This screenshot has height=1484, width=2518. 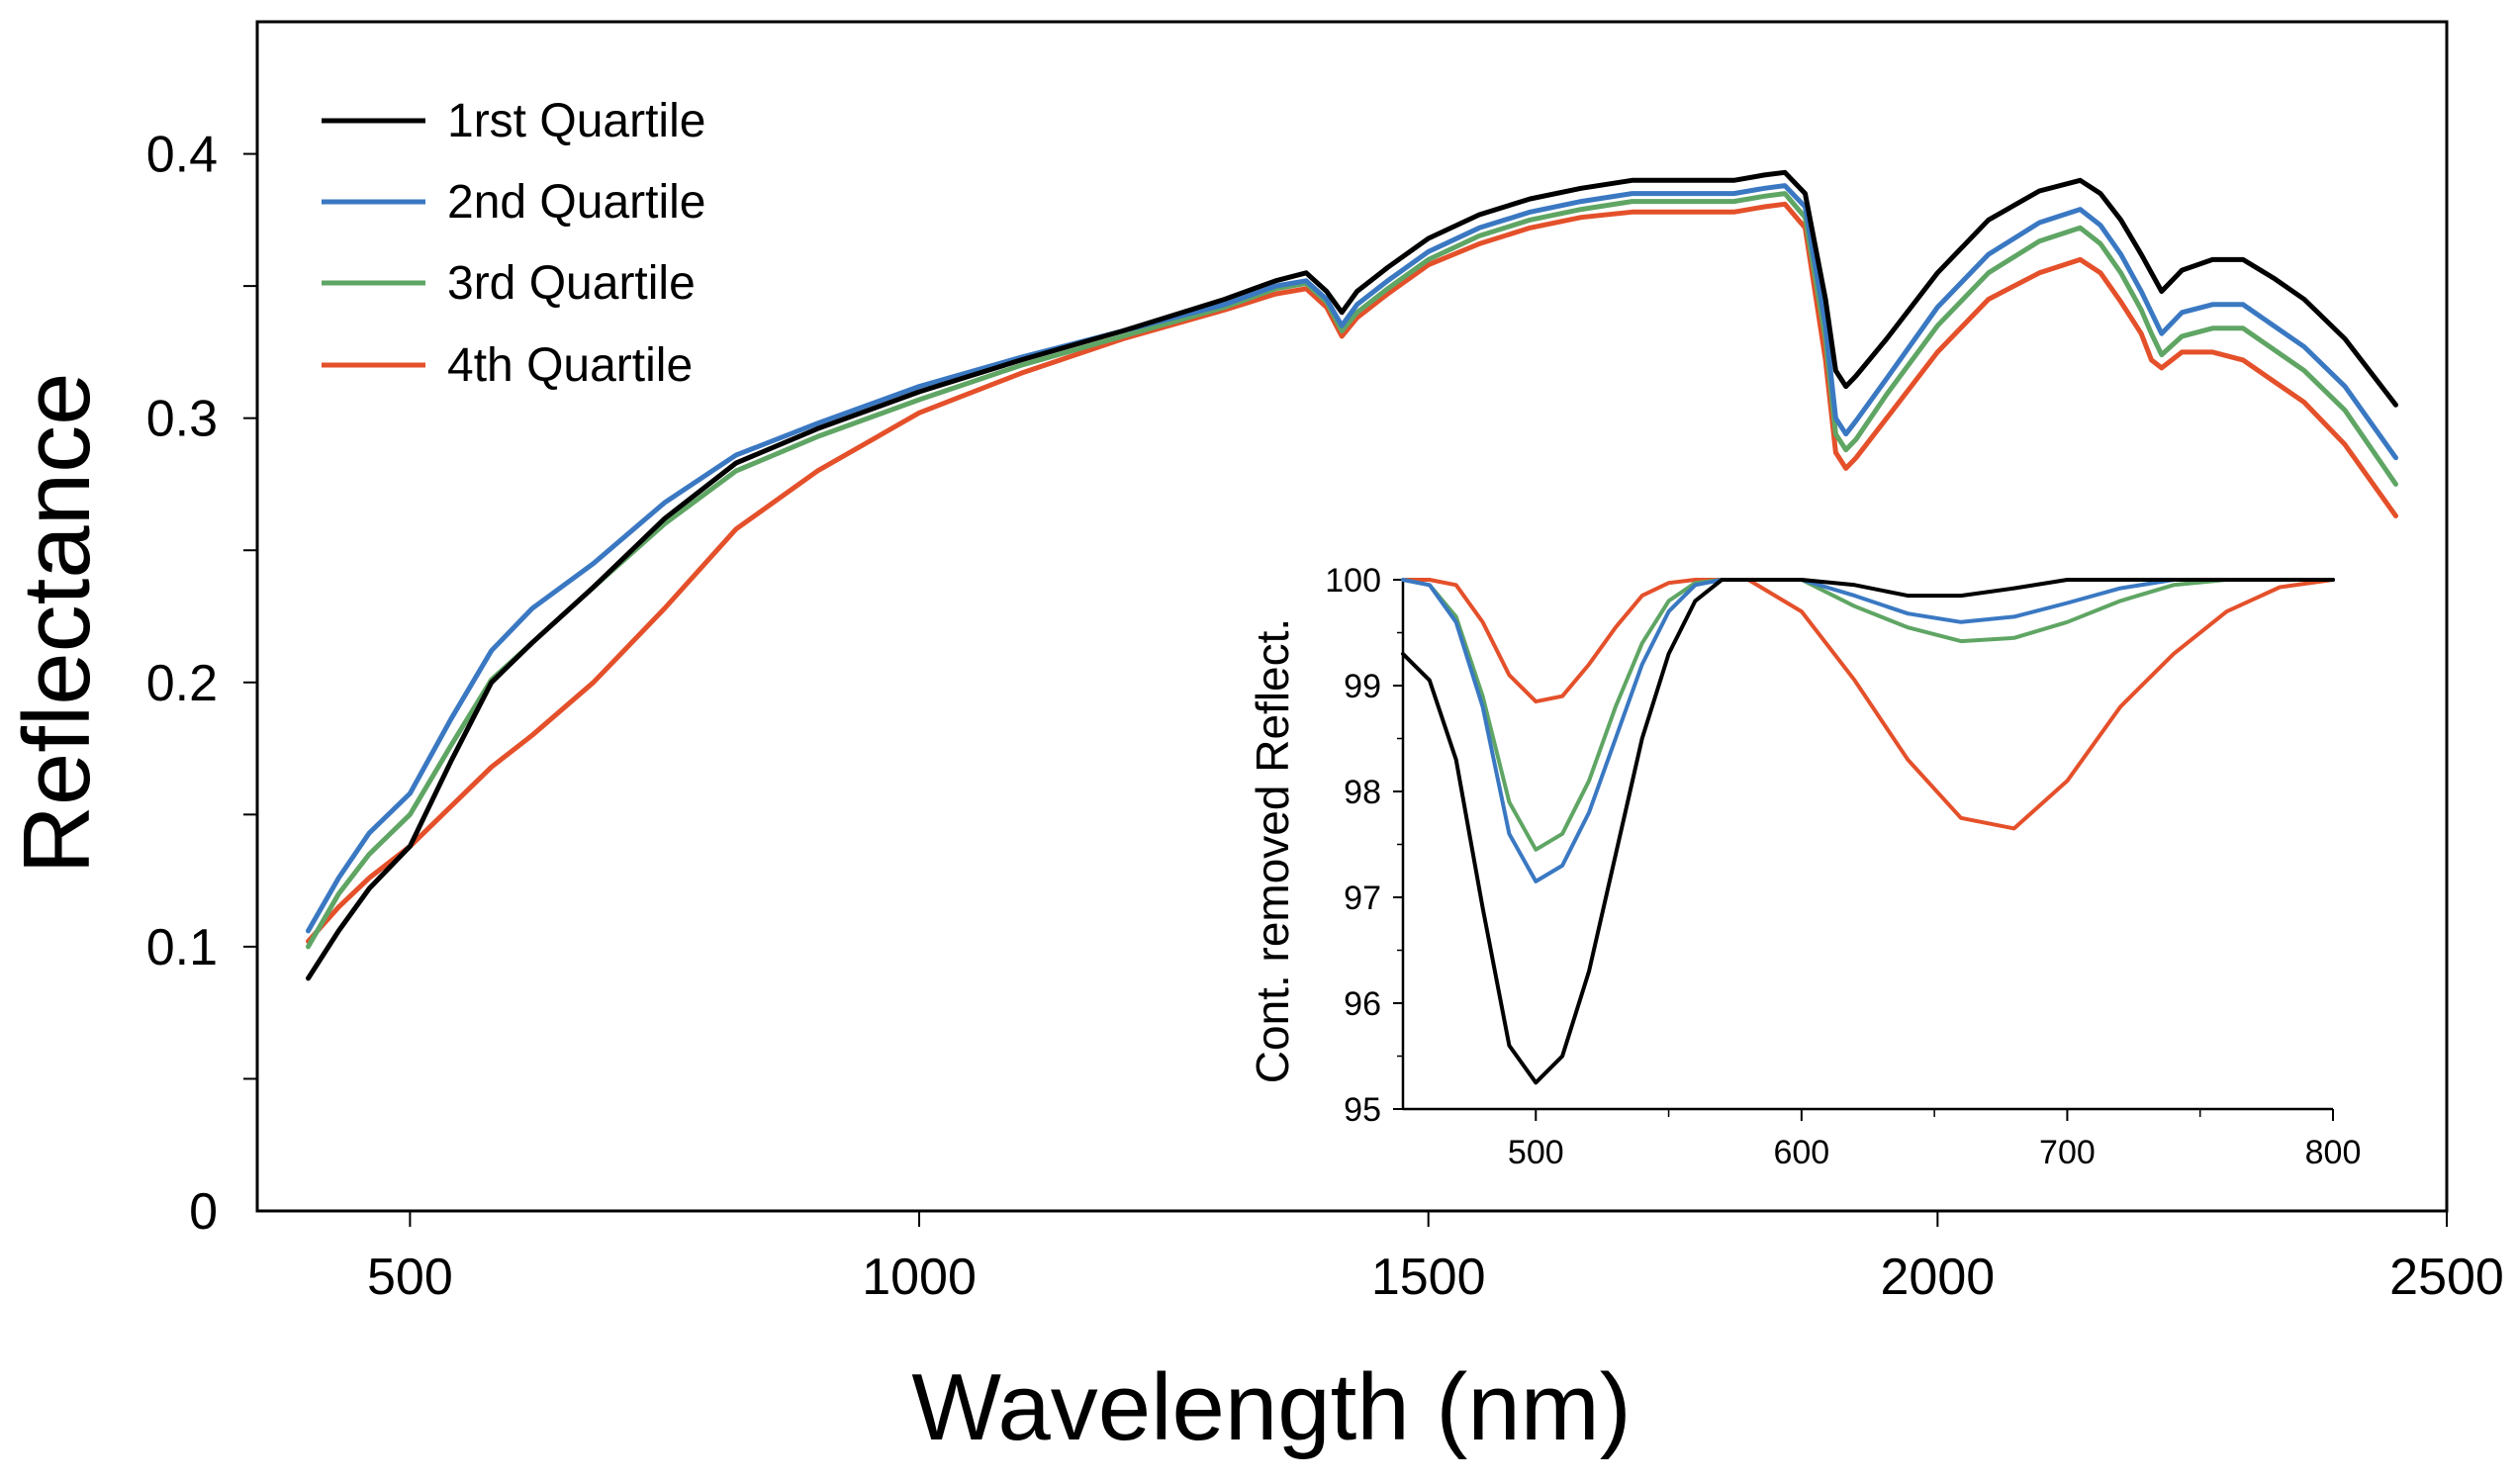 I want to click on legend-item-4: 4th Quartile, so click(x=507, y=365).